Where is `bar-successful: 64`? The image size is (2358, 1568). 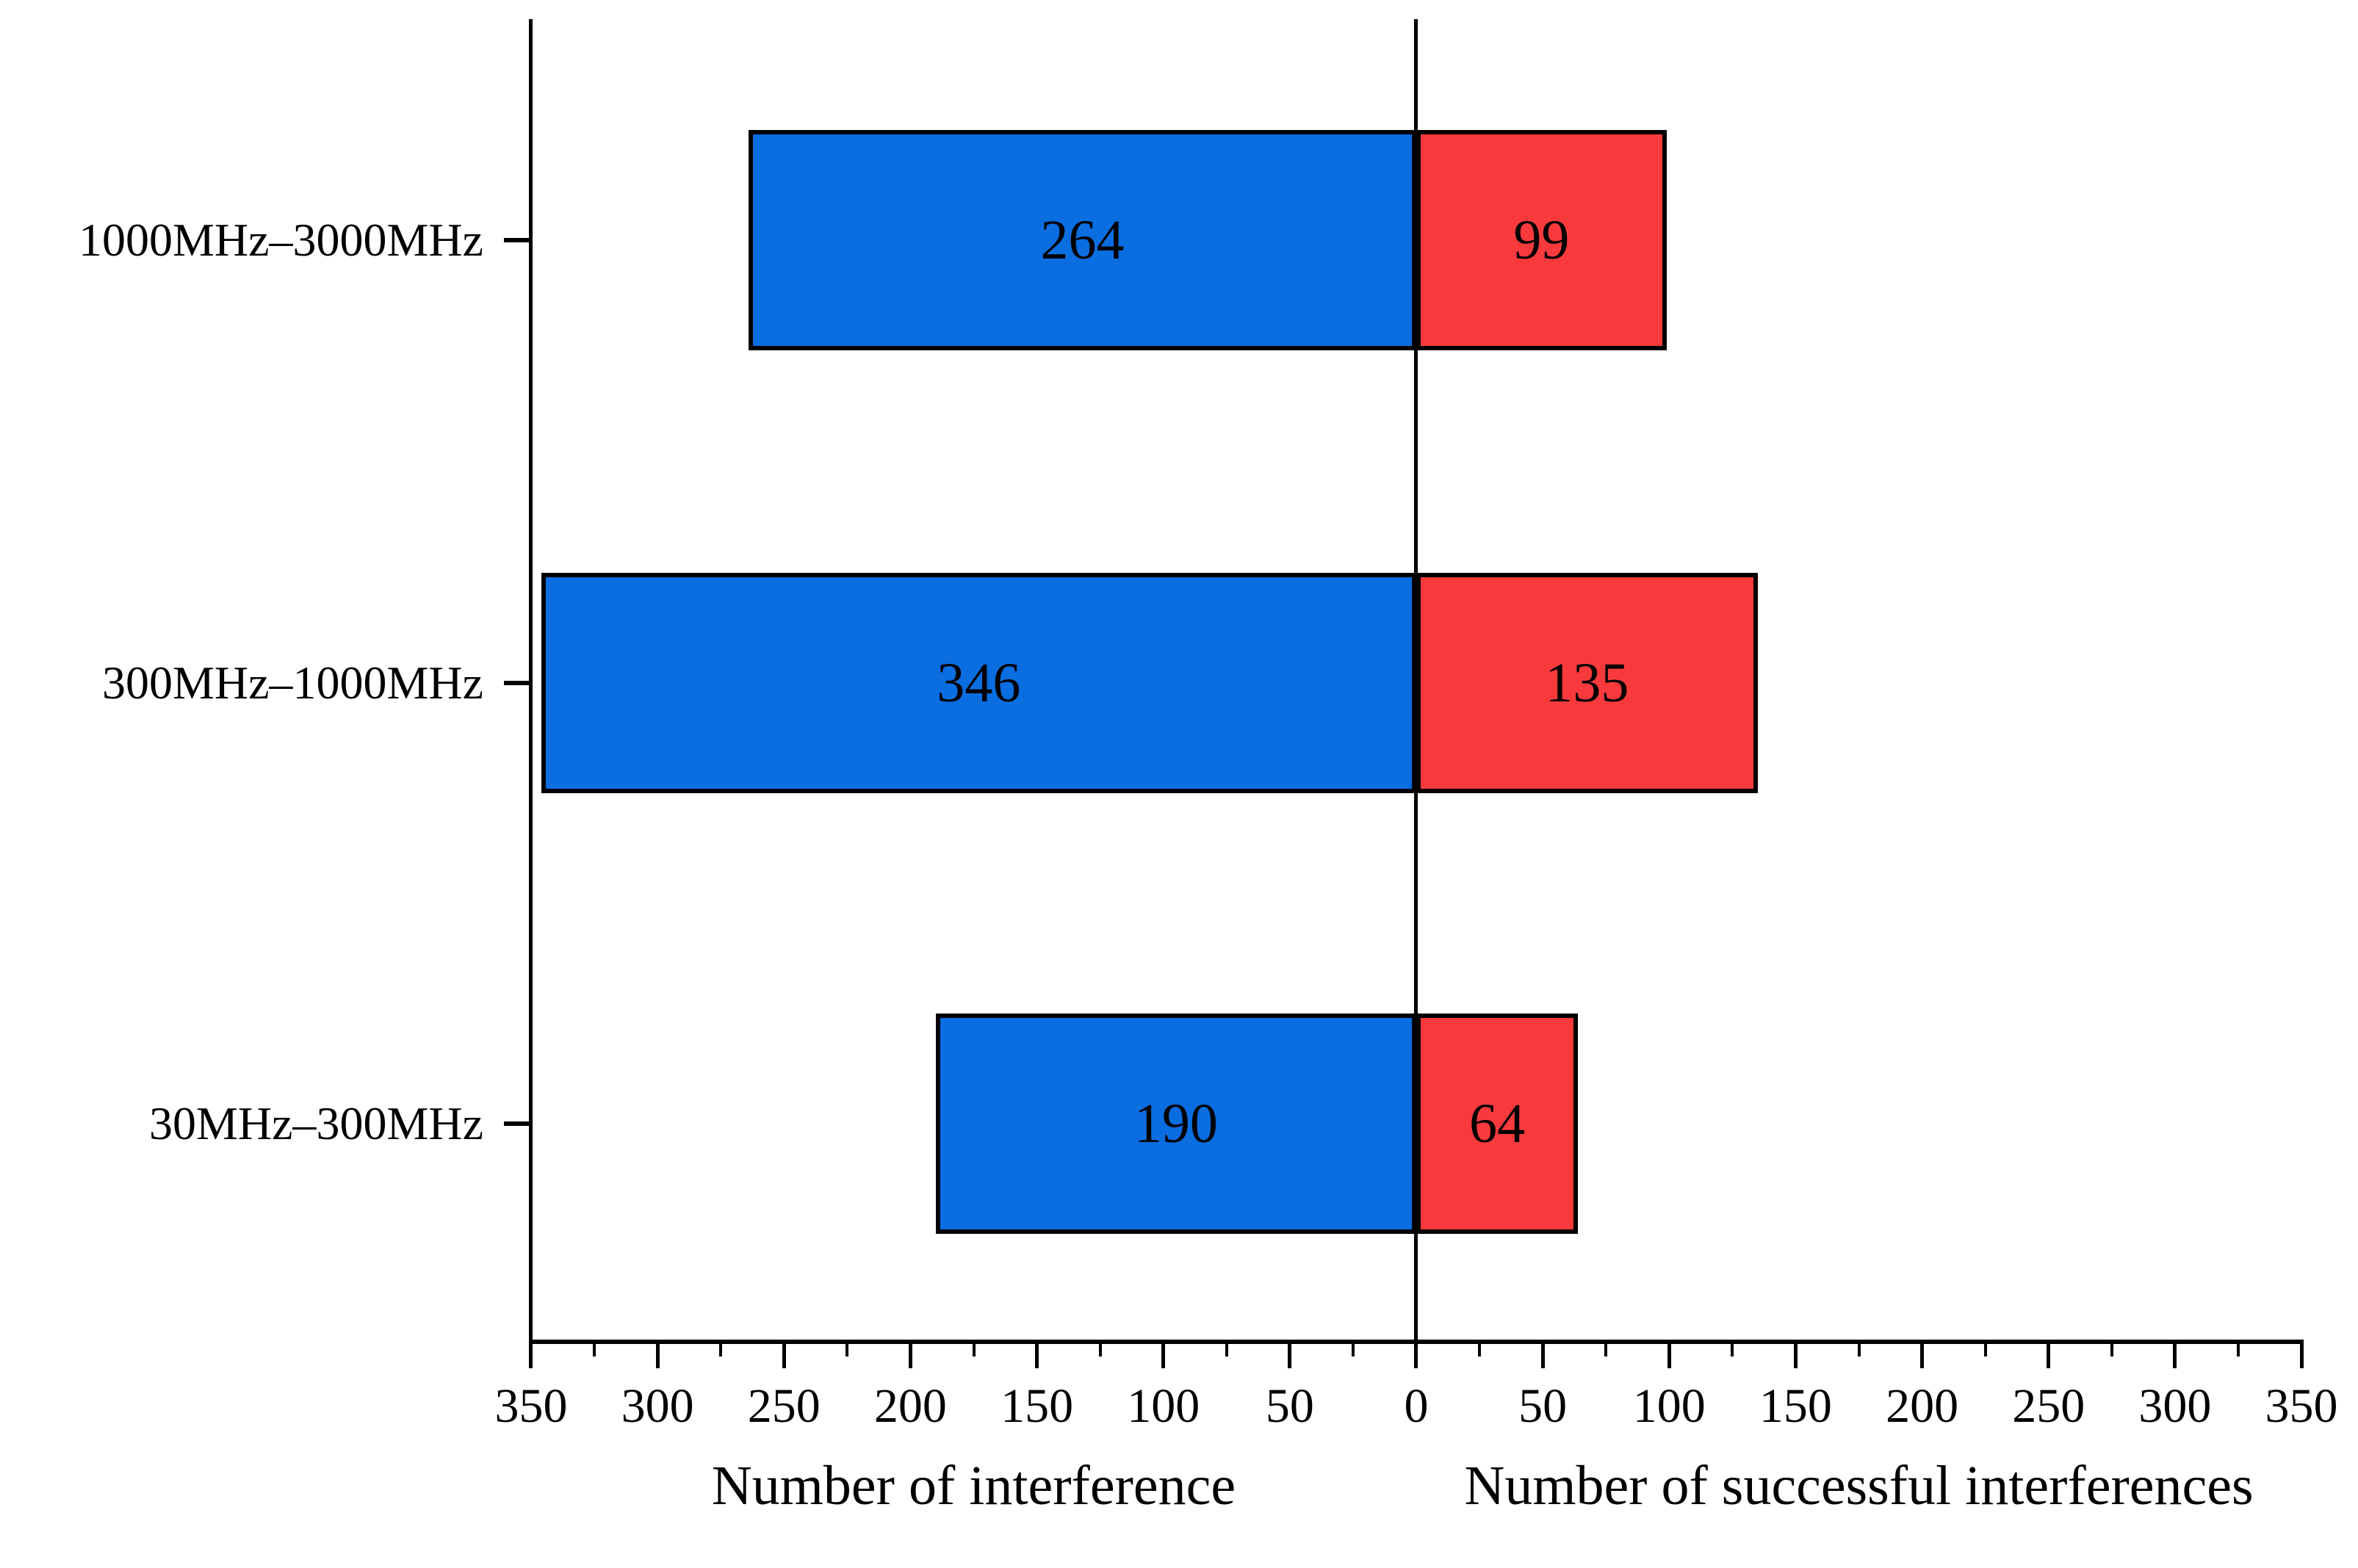
bar-successful: 64 is located at coordinates (1498, 1124).